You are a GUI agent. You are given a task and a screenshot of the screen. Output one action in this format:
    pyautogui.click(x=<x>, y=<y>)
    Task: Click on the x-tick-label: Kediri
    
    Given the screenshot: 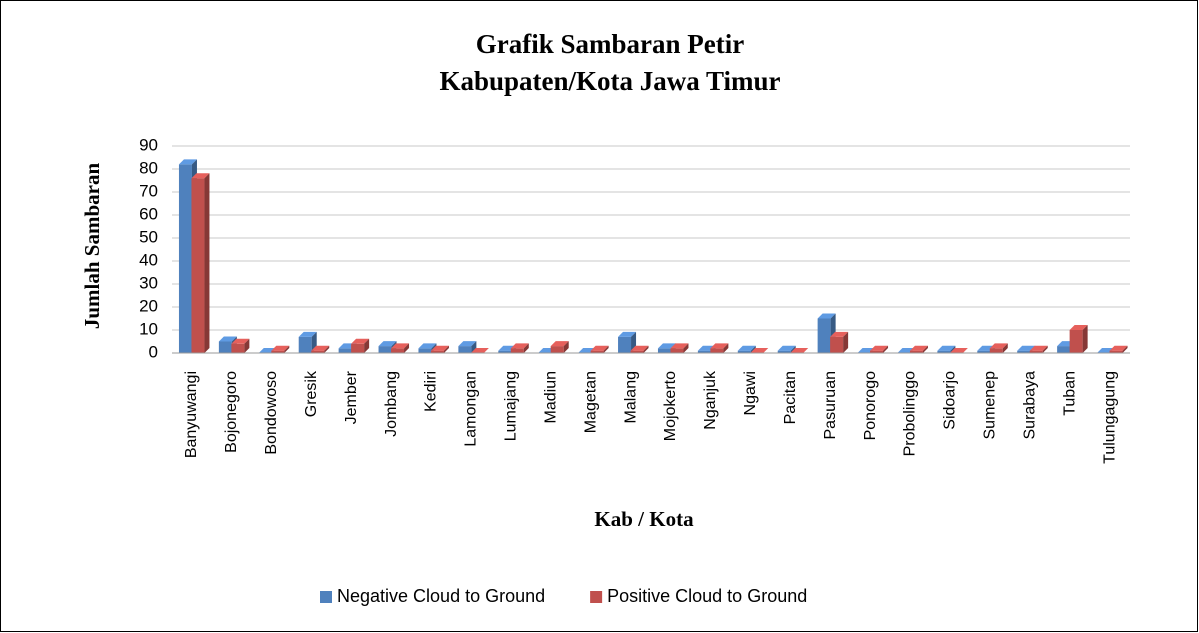 What is the action you would take?
    pyautogui.click(x=431, y=391)
    